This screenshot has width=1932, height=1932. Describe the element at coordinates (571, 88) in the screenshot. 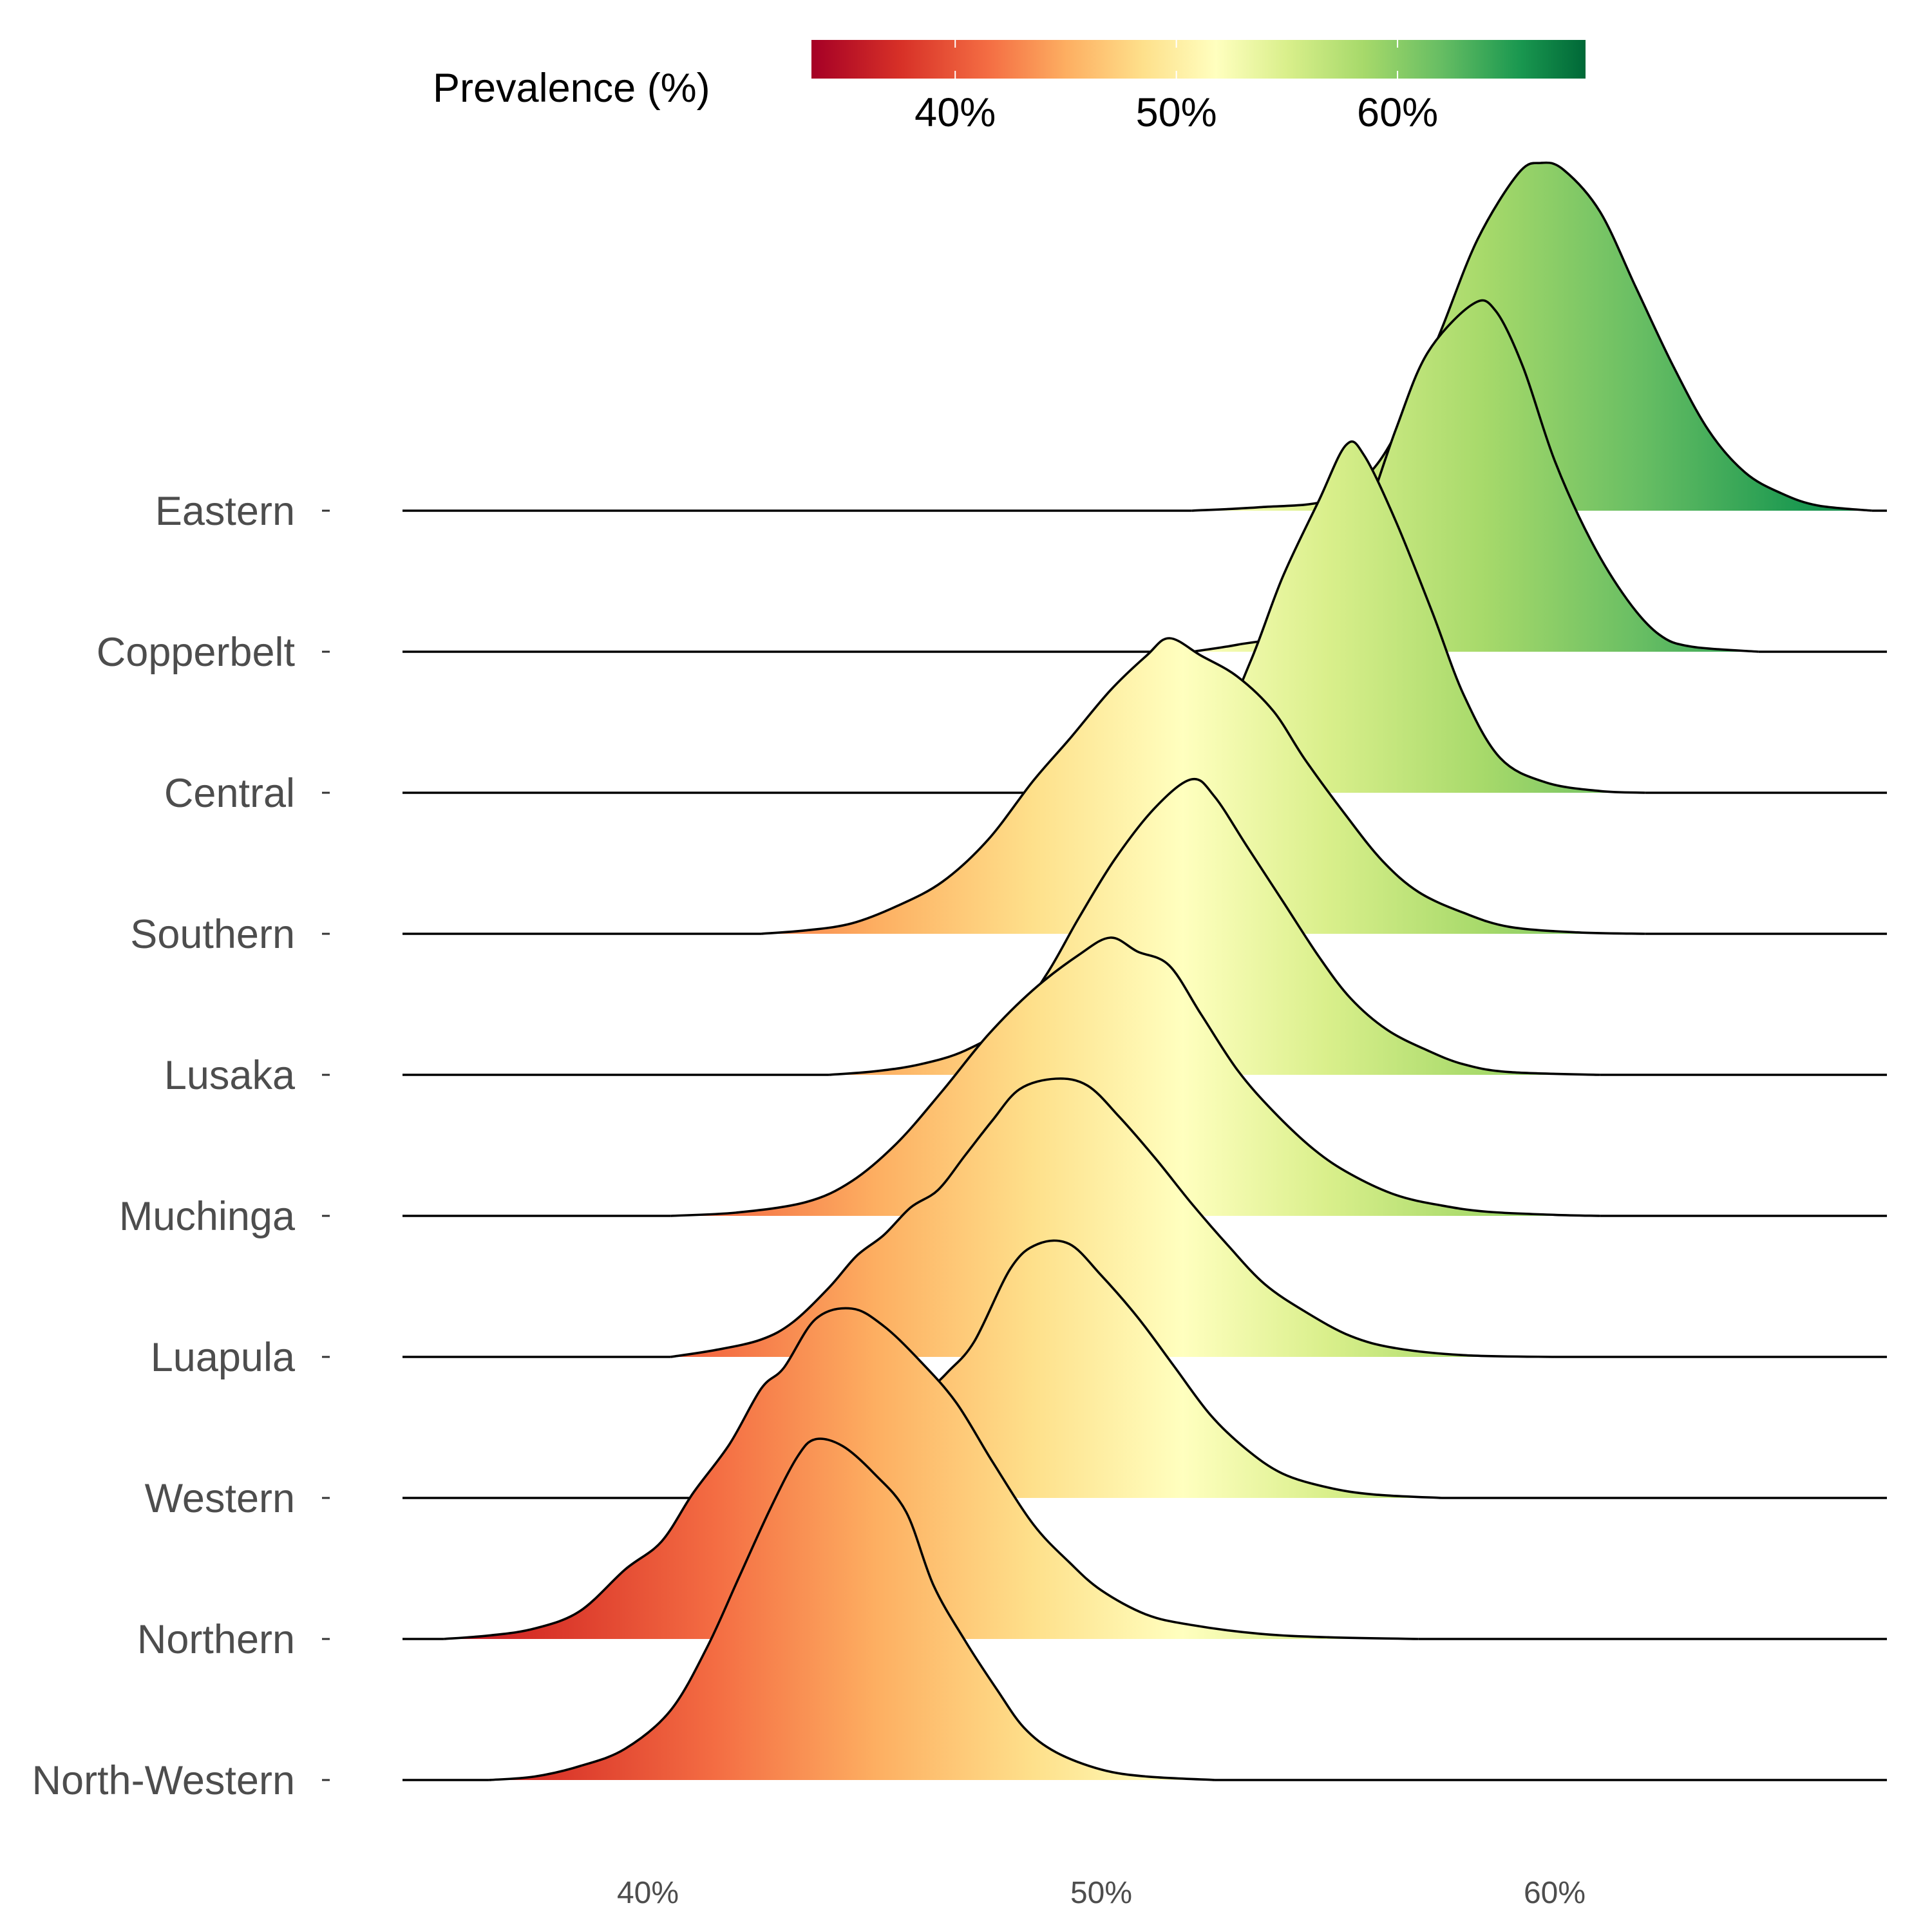

I see `legend-title: Prevalence (%)` at that location.